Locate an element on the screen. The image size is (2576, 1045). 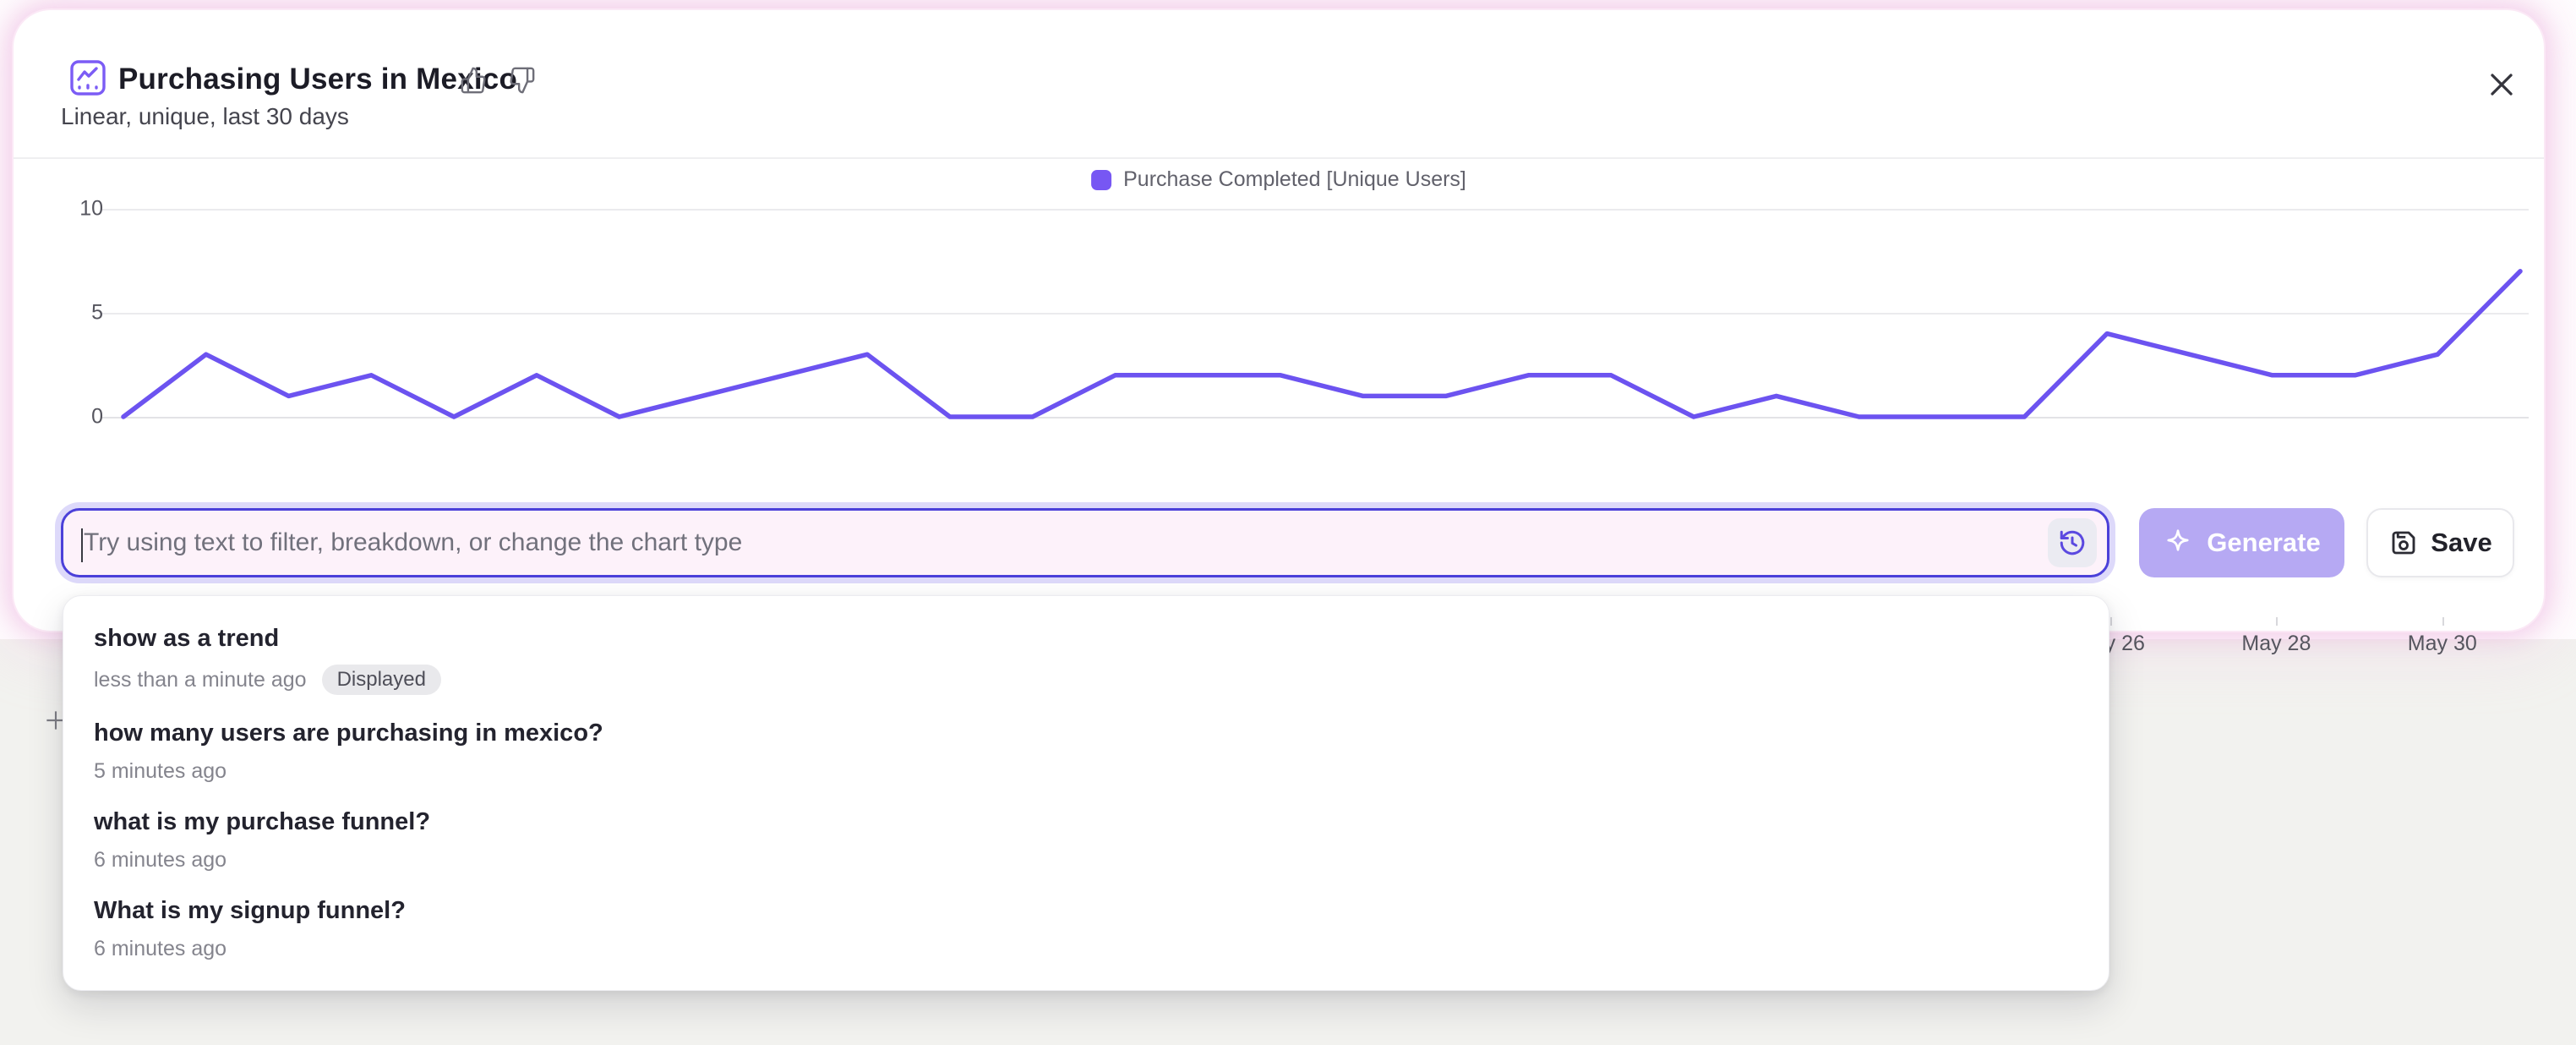
thumbs-down-icon is located at coordinates (521, 80).